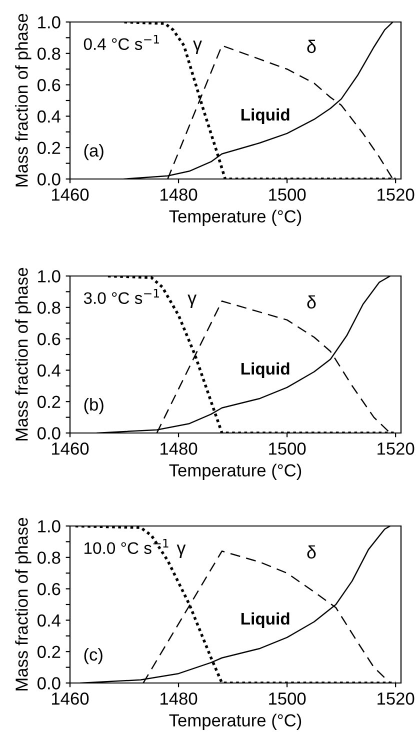 The image size is (419, 747). I want to click on annotation: 0.4 °C s$^{−1}$, so click(121, 42).